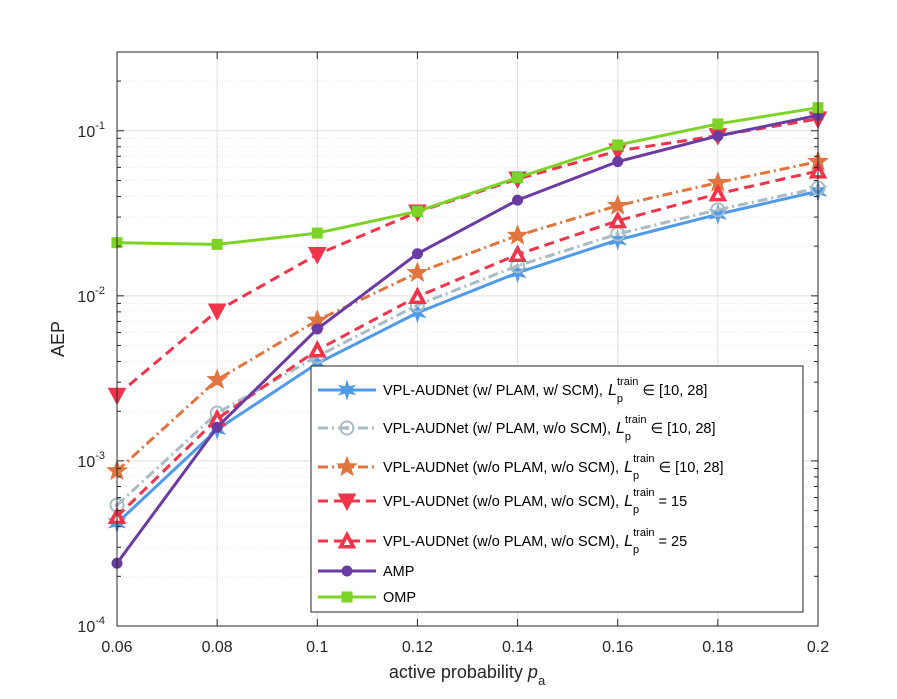 The image size is (897, 699). I want to click on x-axis-label-subscript: a, so click(542, 680).